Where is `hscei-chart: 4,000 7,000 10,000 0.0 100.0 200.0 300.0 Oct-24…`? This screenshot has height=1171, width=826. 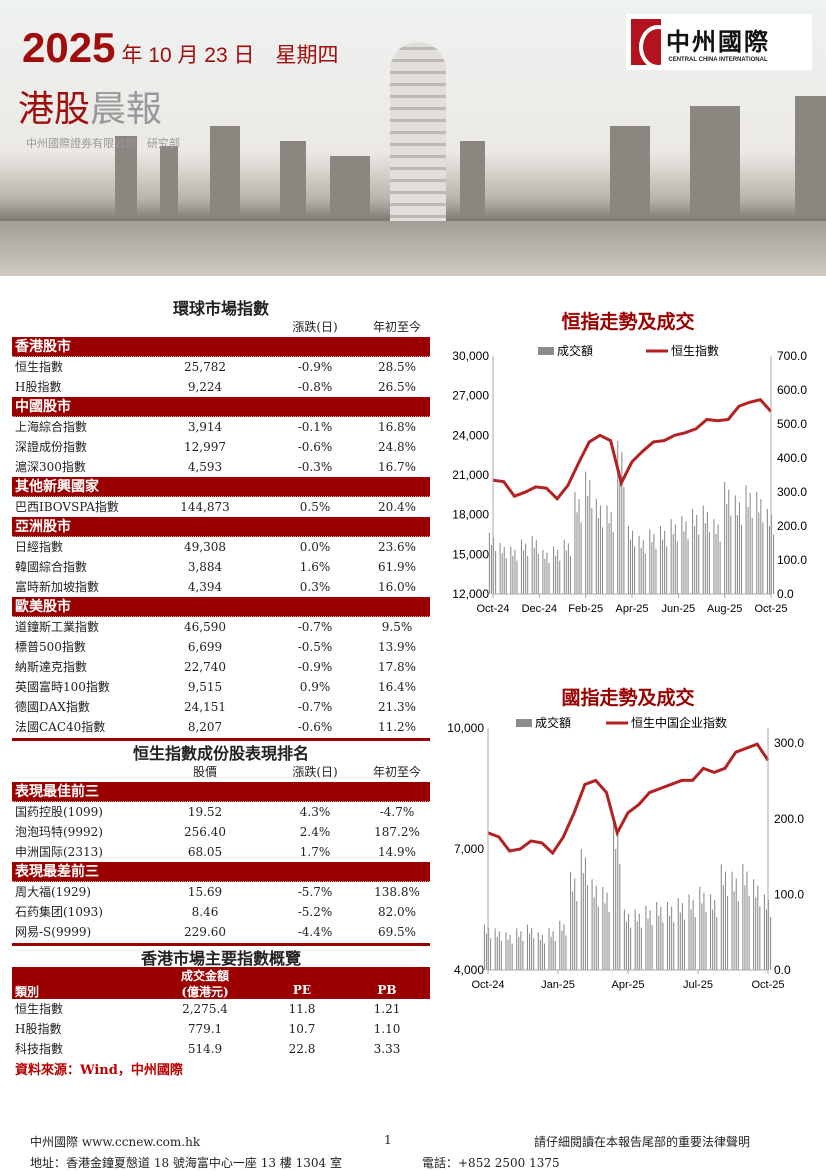
hscei-chart: 4,000 7,000 10,000 0.0 100.0 200.0 300.0 Oct-24… is located at coordinates (625, 853).